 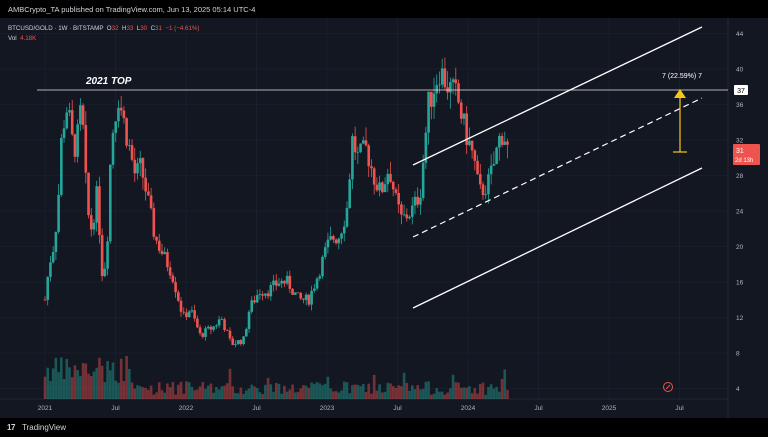 I want to click on price-badge-countdown: 2d 13h, so click(x=744, y=161).